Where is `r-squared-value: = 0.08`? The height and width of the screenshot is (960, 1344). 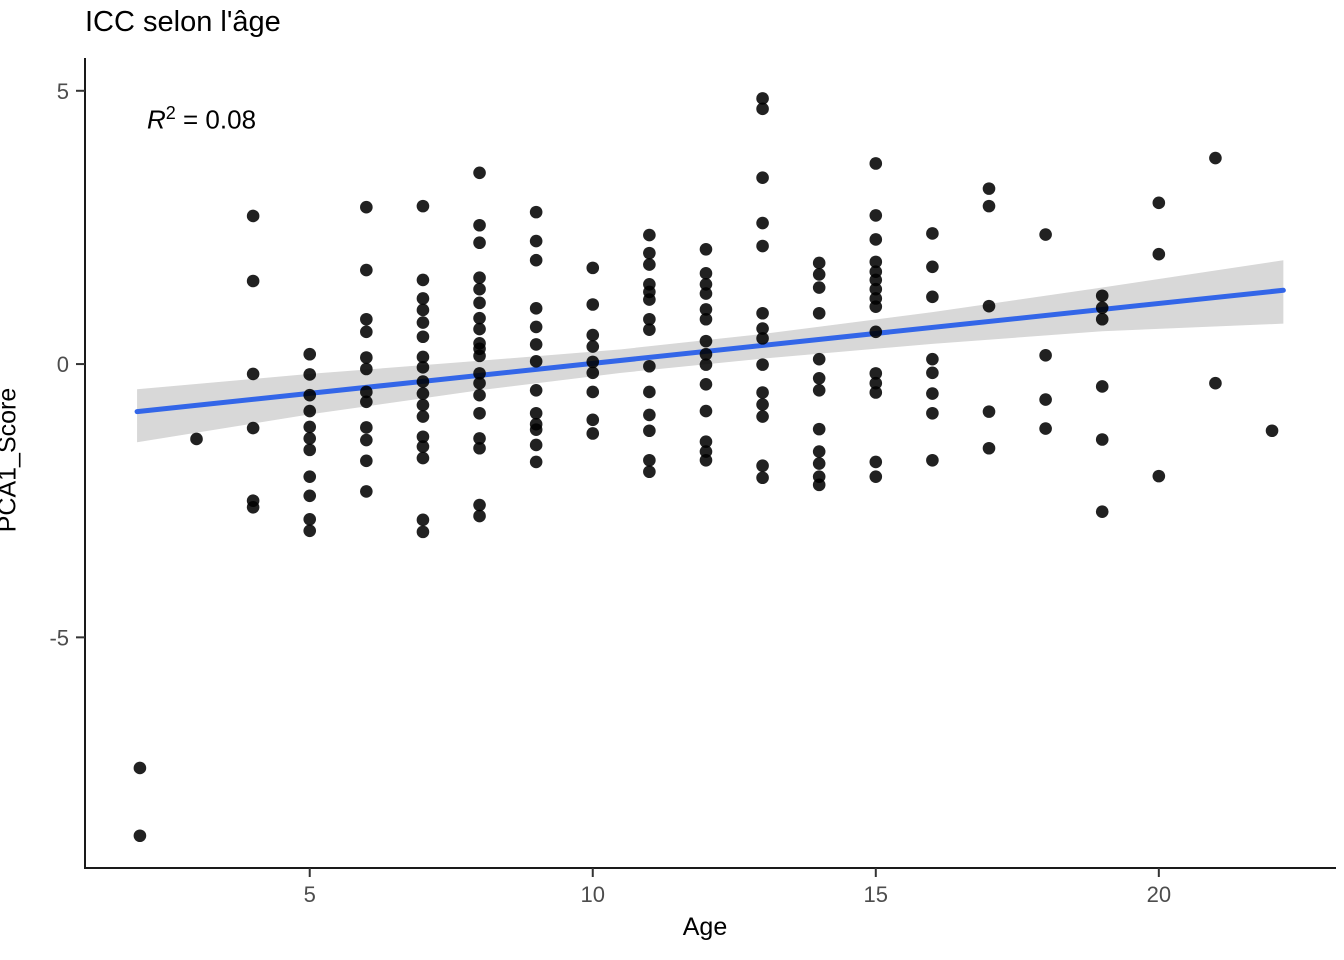
r-squared-value: = 0.08 is located at coordinates (216, 119).